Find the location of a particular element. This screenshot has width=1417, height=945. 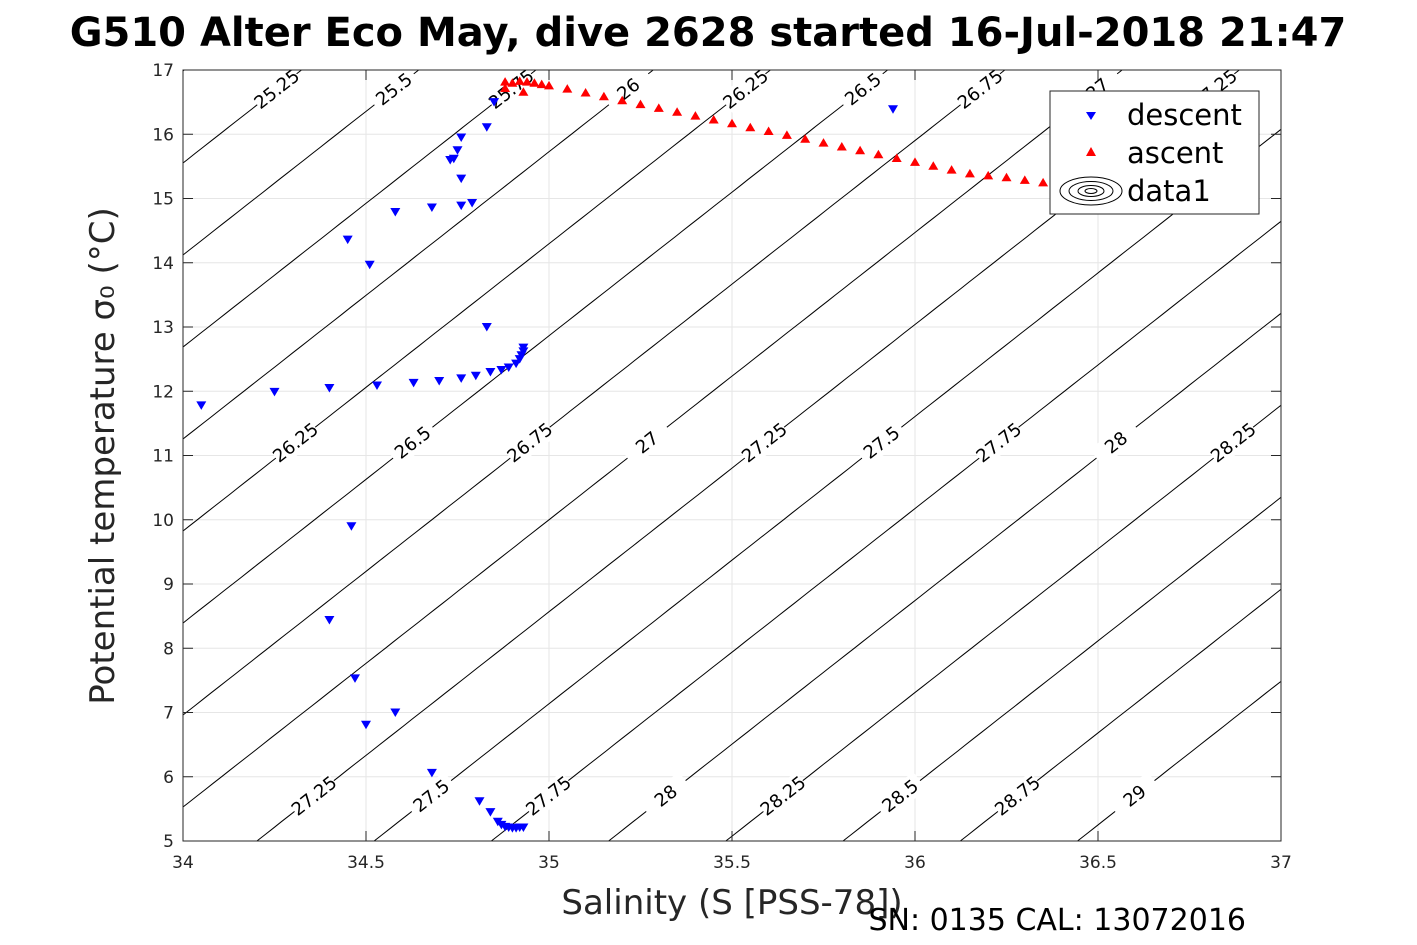

y-tick-label: 17 is located at coordinates (163, 71).